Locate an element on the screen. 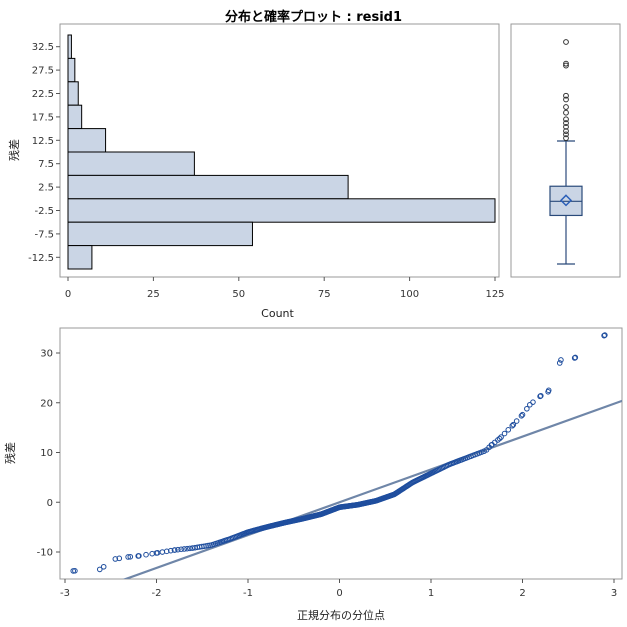 The image size is (627, 627). x-tick-label: 100 is located at coordinates (409, 294).